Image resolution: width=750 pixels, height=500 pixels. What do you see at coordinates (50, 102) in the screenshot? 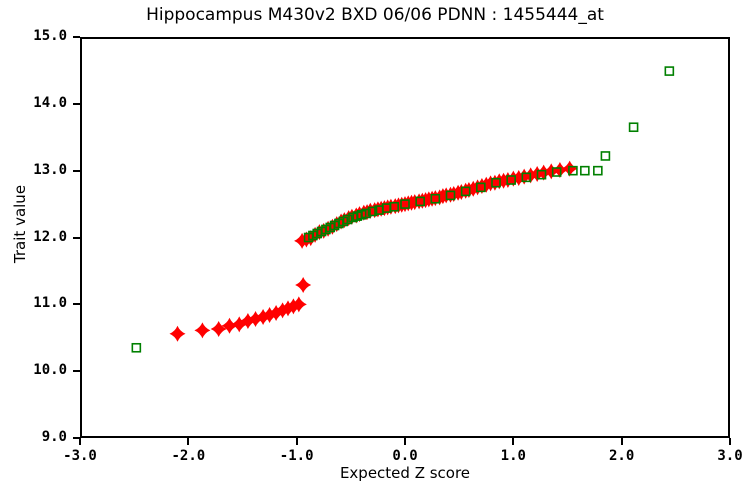
I see `y-tick-label: 14.0` at bounding box center [50, 102].